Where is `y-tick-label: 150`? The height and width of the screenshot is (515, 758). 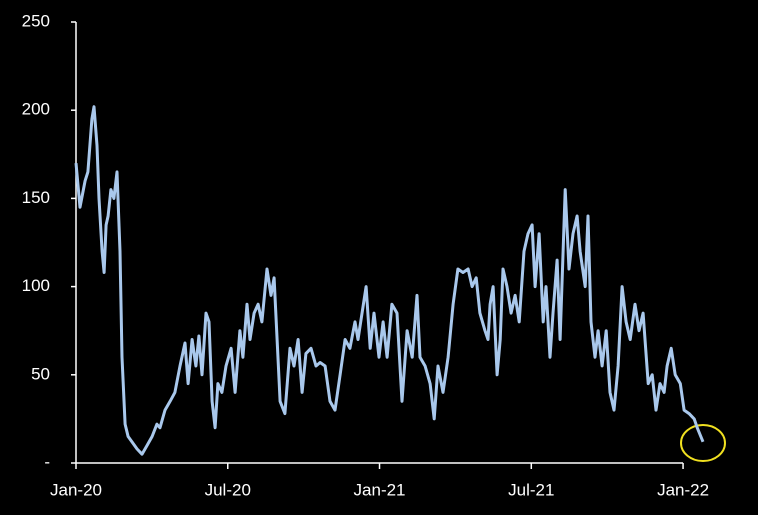
y-tick-label: 150 is located at coordinates (36, 197).